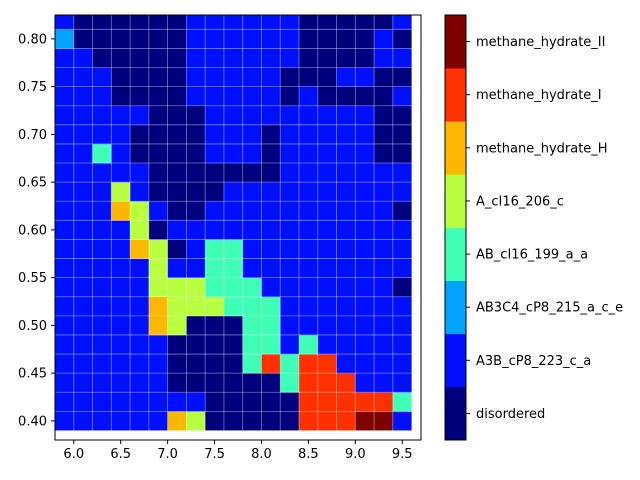 Image resolution: width=640 pixels, height=480 pixels. Describe the element at coordinates (402, 454) in the screenshot. I see `x-tick-label: 9.5` at that location.